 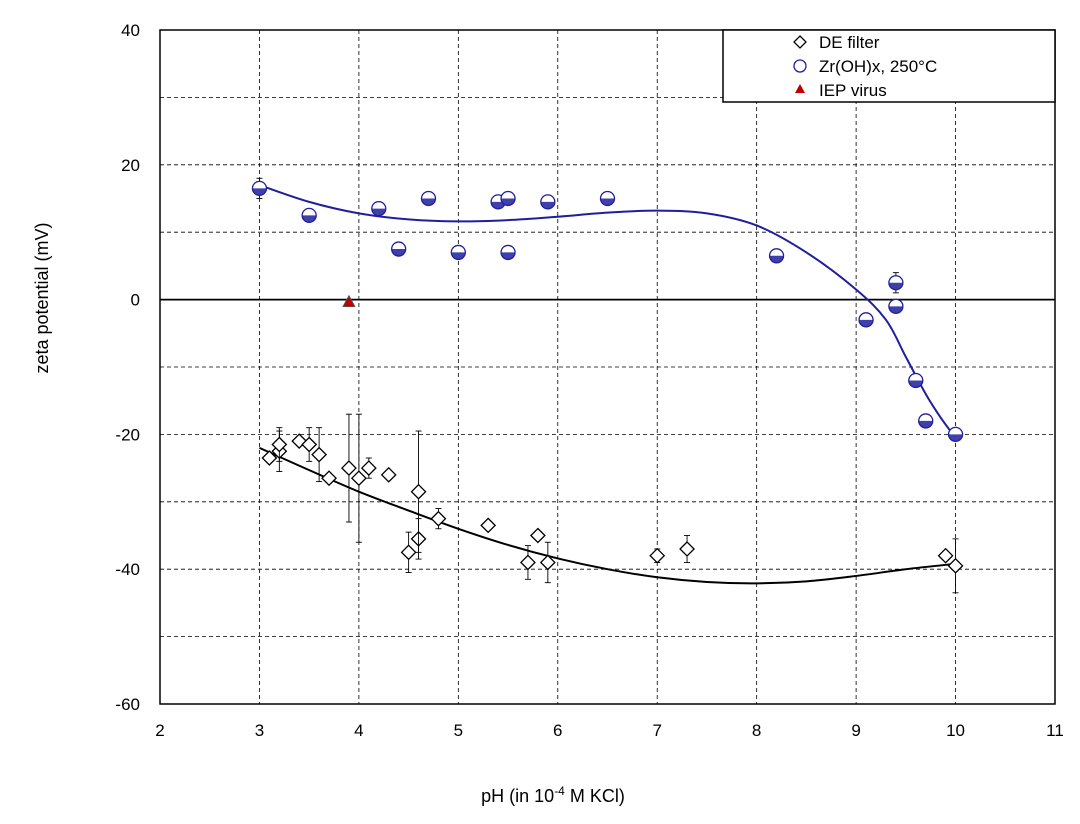 I want to click on x-tick-label: 8, so click(x=756, y=730).